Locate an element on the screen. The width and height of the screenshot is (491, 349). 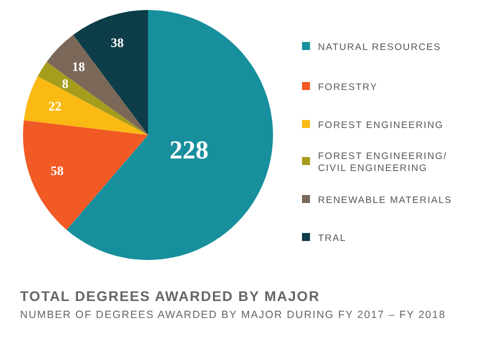
text: NUMBER OF DEGREES AWARDED BY MAJOR DURING FY 2017 – FY 2018 is located at coordinates (233, 315).